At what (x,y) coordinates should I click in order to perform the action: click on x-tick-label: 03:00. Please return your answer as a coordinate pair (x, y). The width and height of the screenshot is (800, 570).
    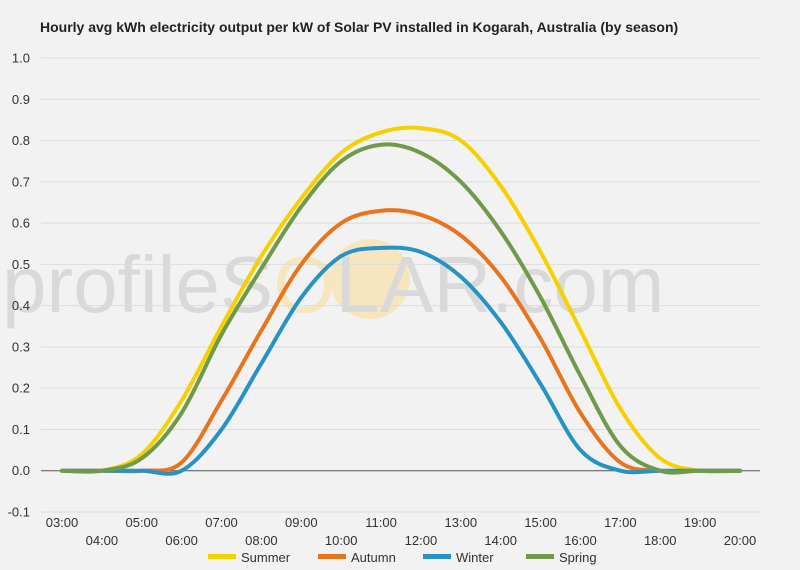
    Looking at the image, I should click on (62, 522).